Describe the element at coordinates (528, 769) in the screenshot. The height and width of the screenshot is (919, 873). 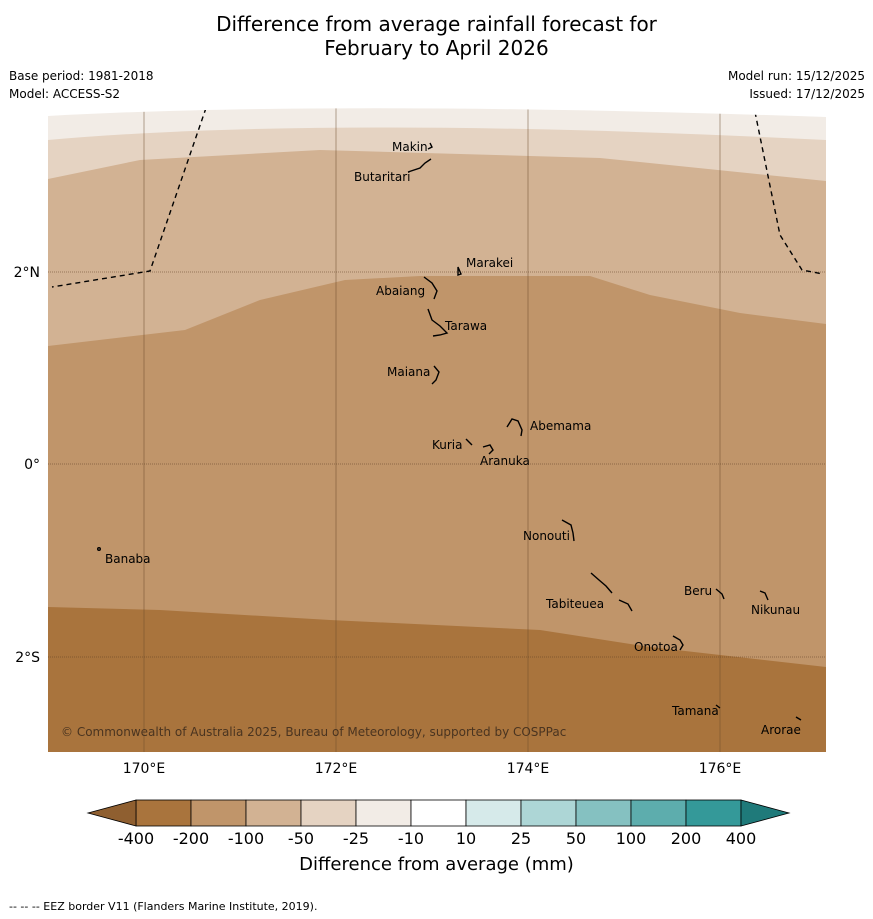
I see `lon-label-174e: 174°E` at that location.